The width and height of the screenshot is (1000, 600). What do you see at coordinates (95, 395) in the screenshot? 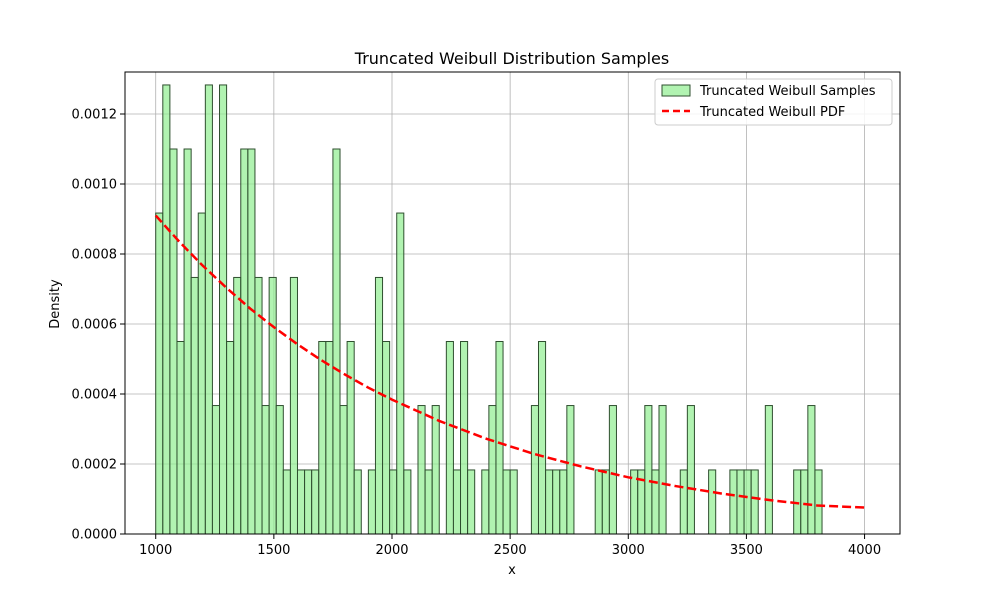
I see `y-tick-label: 0.0004` at bounding box center [95, 395].